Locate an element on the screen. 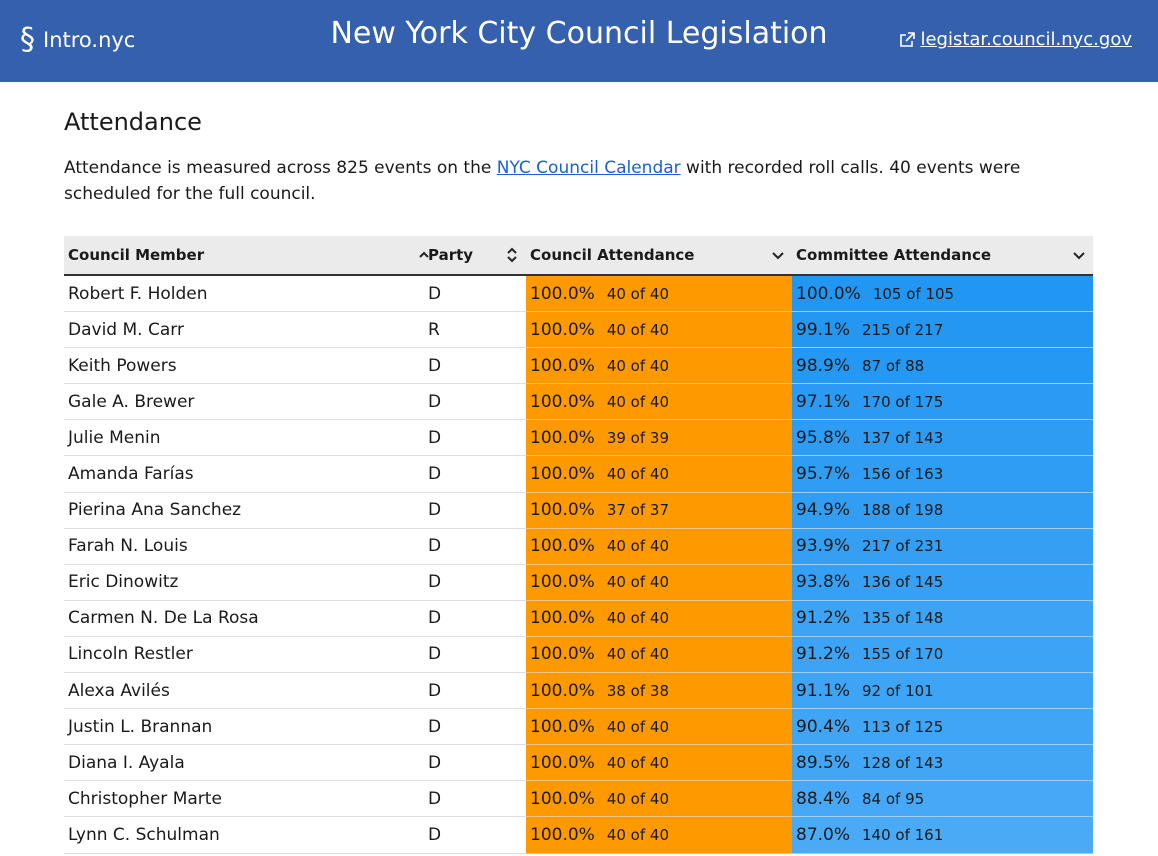 This screenshot has width=1158, height=856. percent: 98.9% is located at coordinates (823, 365).